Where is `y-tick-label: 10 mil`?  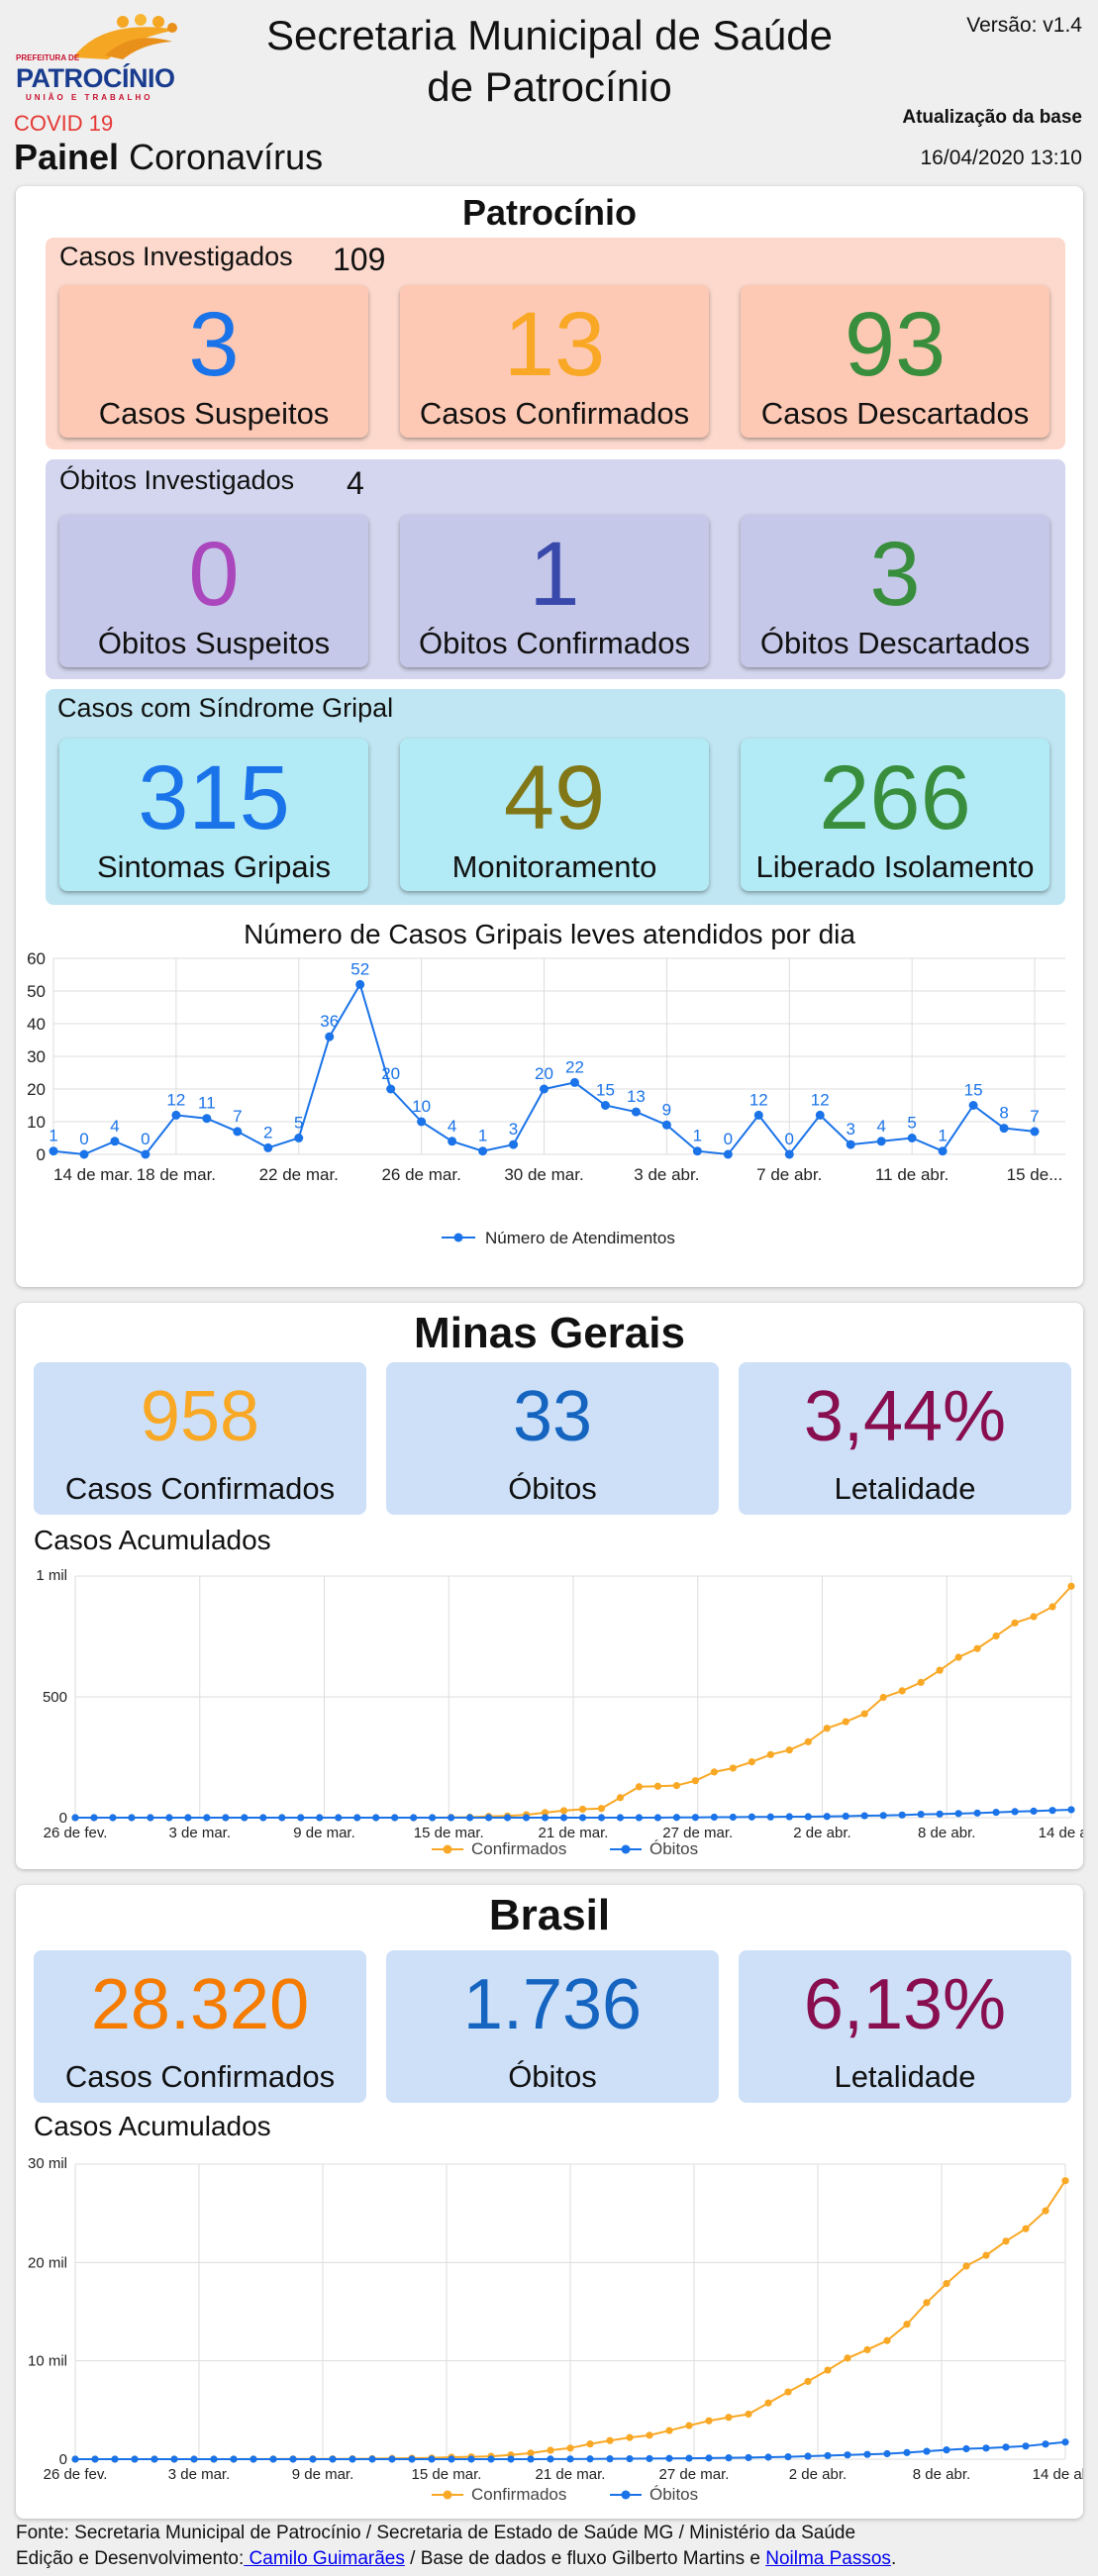
y-tick-label: 10 mil is located at coordinates (47, 2361).